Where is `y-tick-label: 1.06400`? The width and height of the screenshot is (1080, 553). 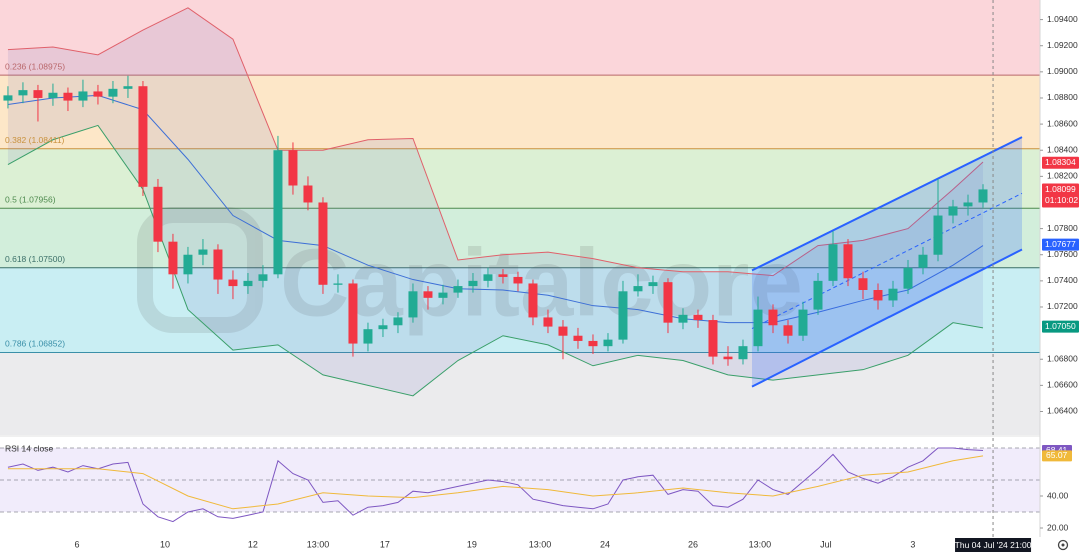
y-tick-label: 1.06400 is located at coordinates (1062, 411).